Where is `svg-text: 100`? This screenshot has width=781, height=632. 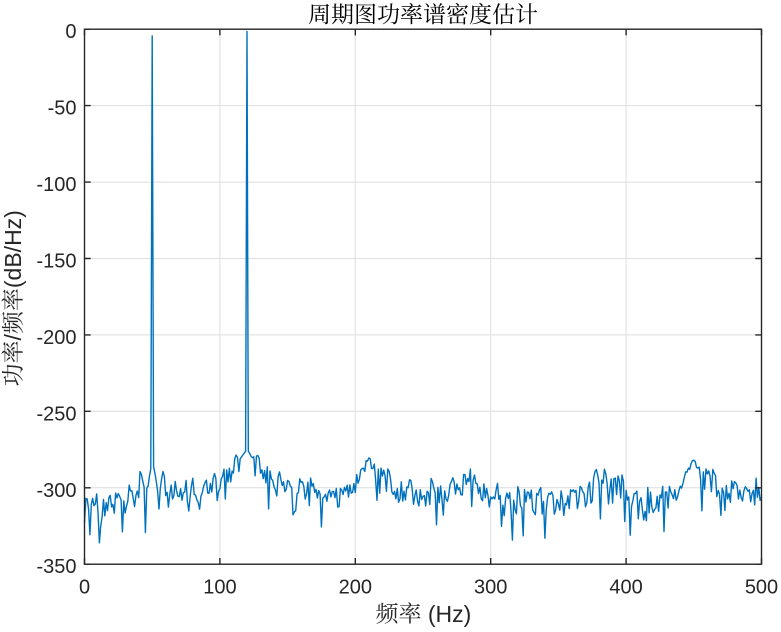
svg-text: 100 is located at coordinates (219, 588).